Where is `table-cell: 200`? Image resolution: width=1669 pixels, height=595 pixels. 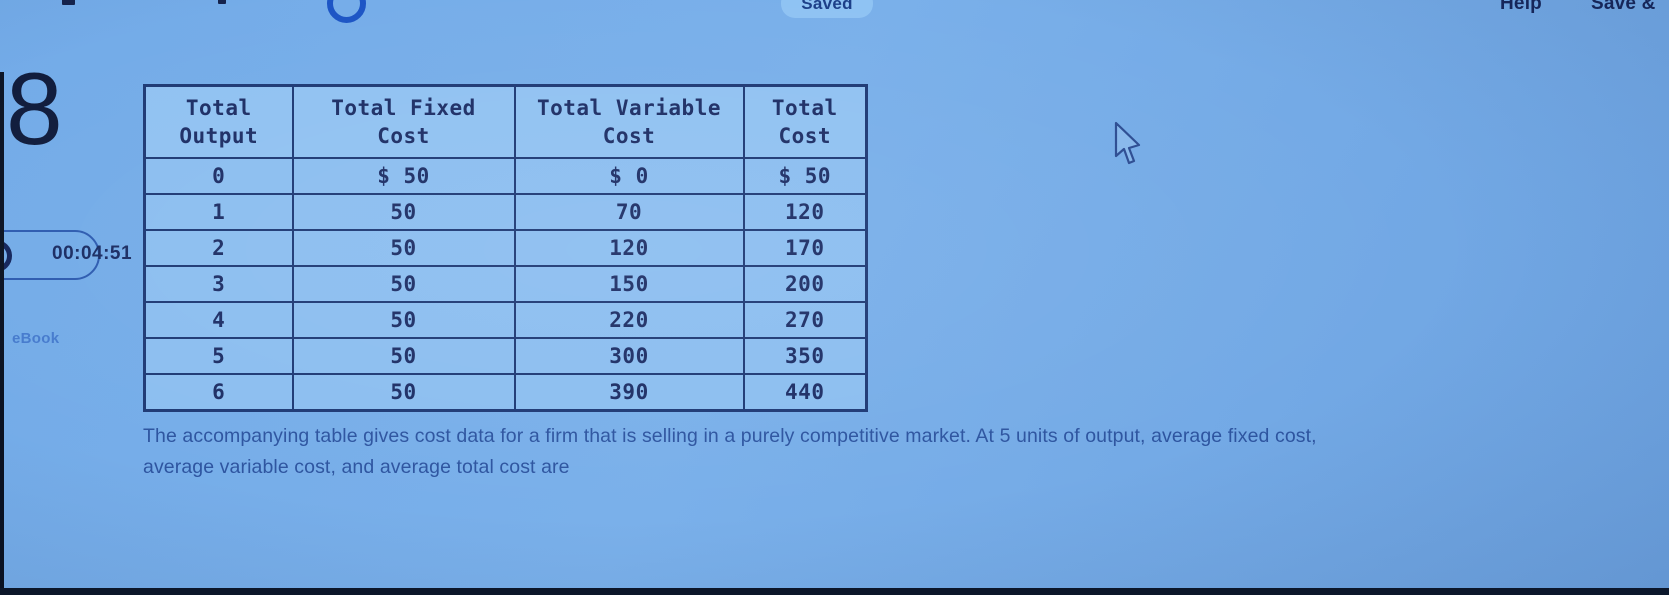
table-cell: 200 is located at coordinates (805, 284).